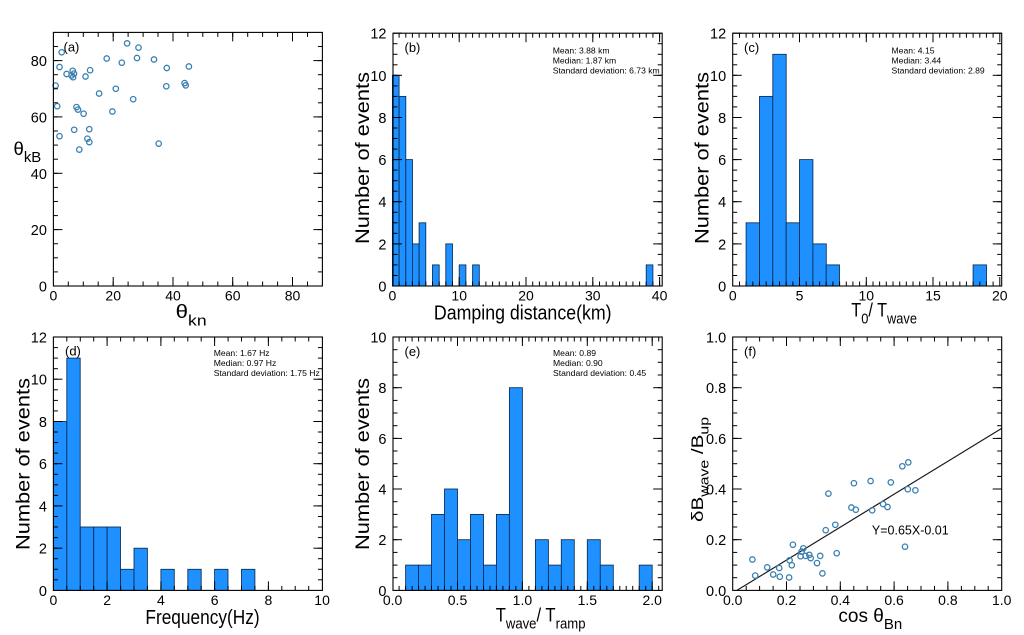 Image resolution: width=1024 pixels, height=635 pixels. Describe the element at coordinates (938, 70) in the screenshot. I see `svg-text: Standard deviation: 2.89` at that location.